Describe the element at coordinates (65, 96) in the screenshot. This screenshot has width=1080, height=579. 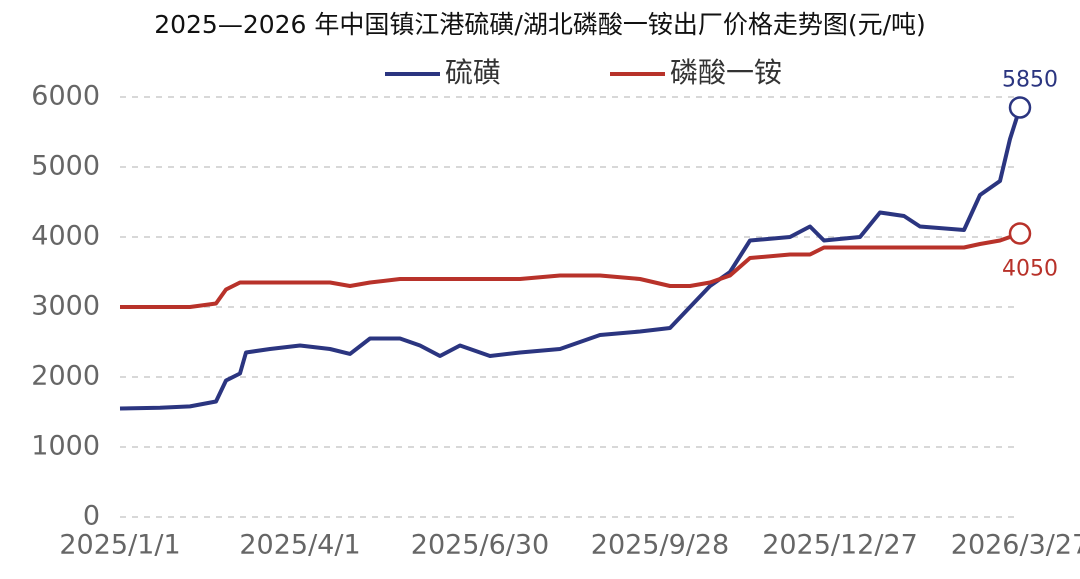
I see `y-tick-label: 6000` at that location.